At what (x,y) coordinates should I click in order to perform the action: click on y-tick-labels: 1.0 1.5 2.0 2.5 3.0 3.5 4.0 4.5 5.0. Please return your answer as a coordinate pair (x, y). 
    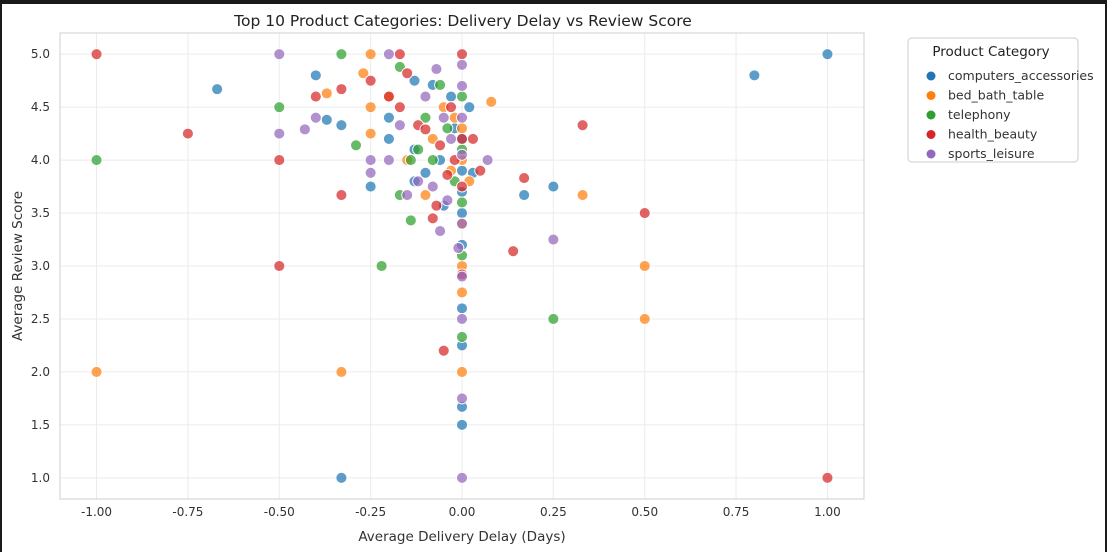
    Looking at the image, I should click on (40, 266).